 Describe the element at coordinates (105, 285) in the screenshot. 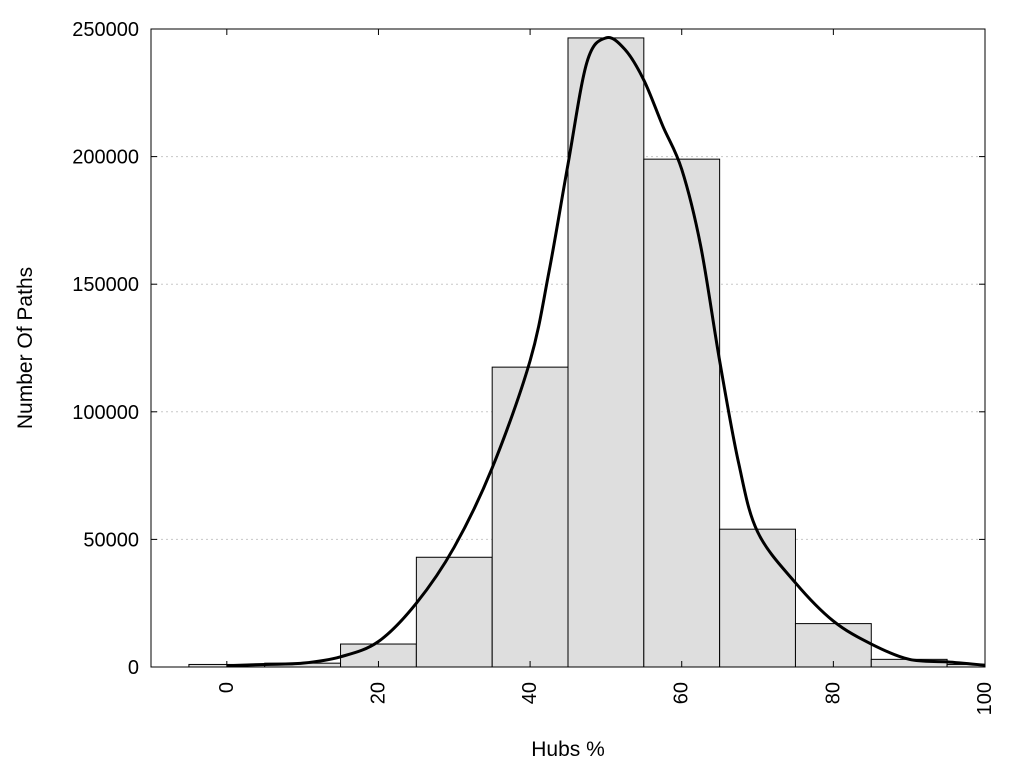

I see `y-tick-label: 150000` at that location.